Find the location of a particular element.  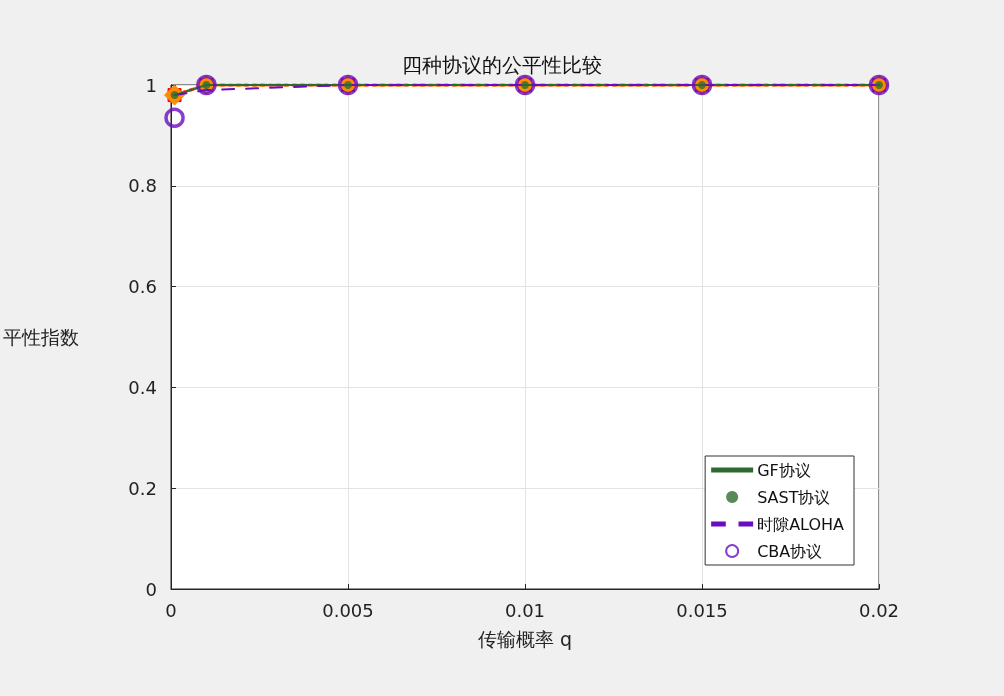

x-tick-label: 0.005 is located at coordinates (348, 610).